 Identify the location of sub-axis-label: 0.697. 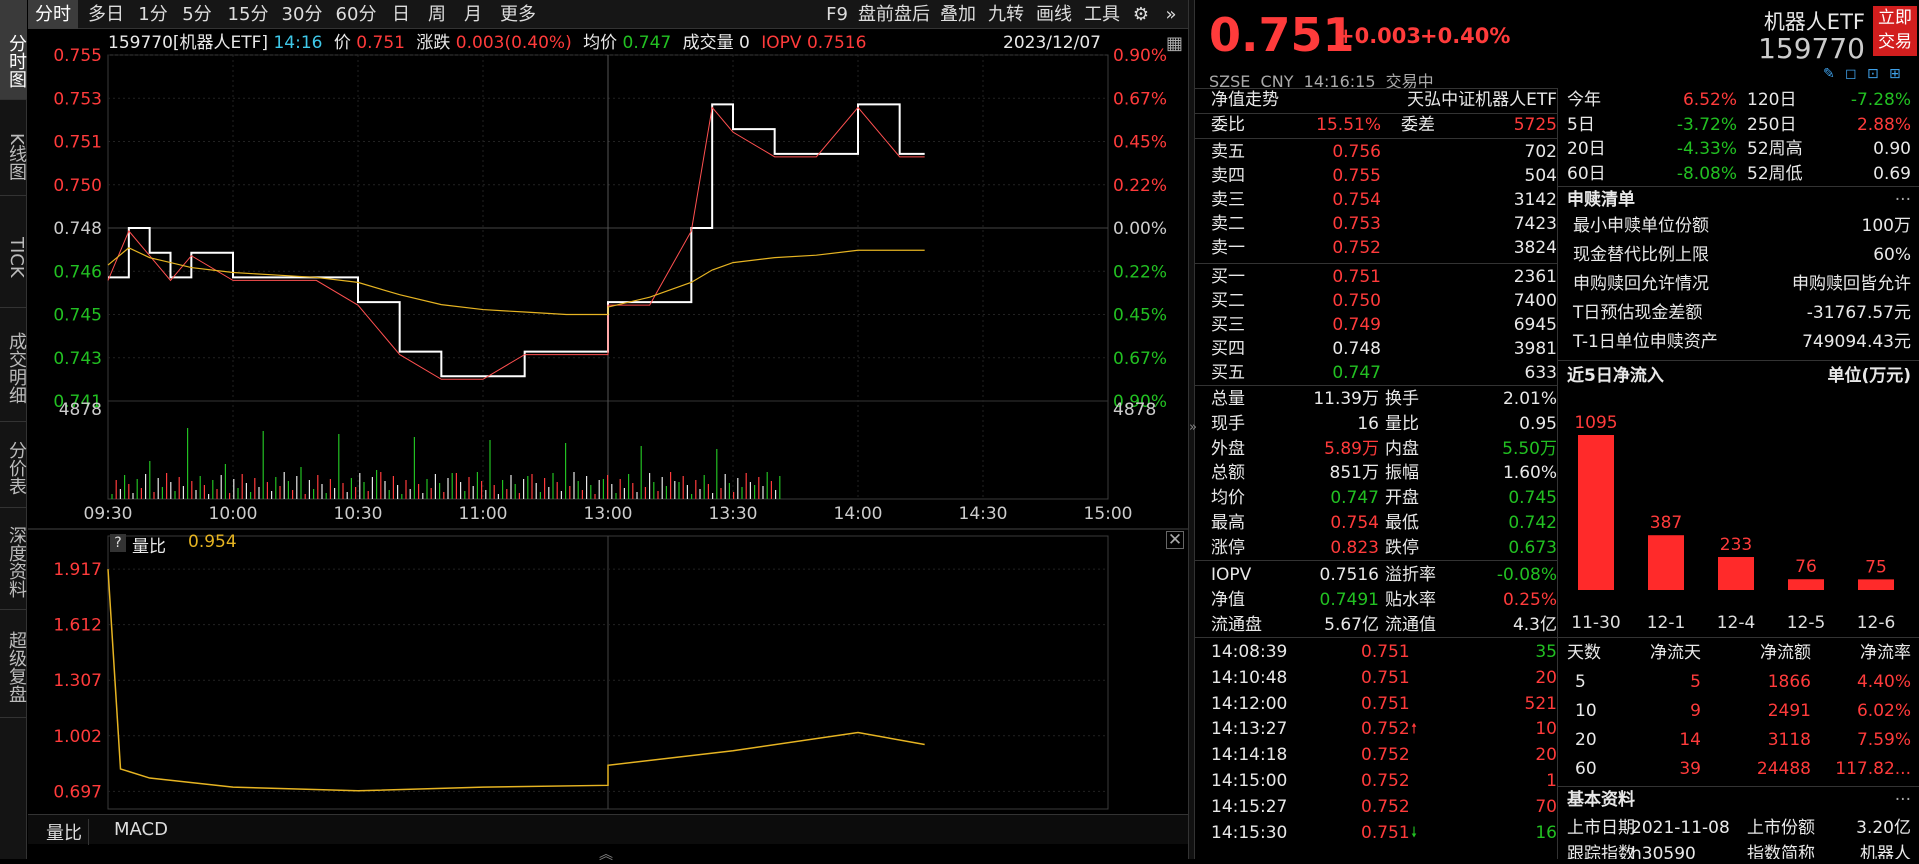
(77, 792).